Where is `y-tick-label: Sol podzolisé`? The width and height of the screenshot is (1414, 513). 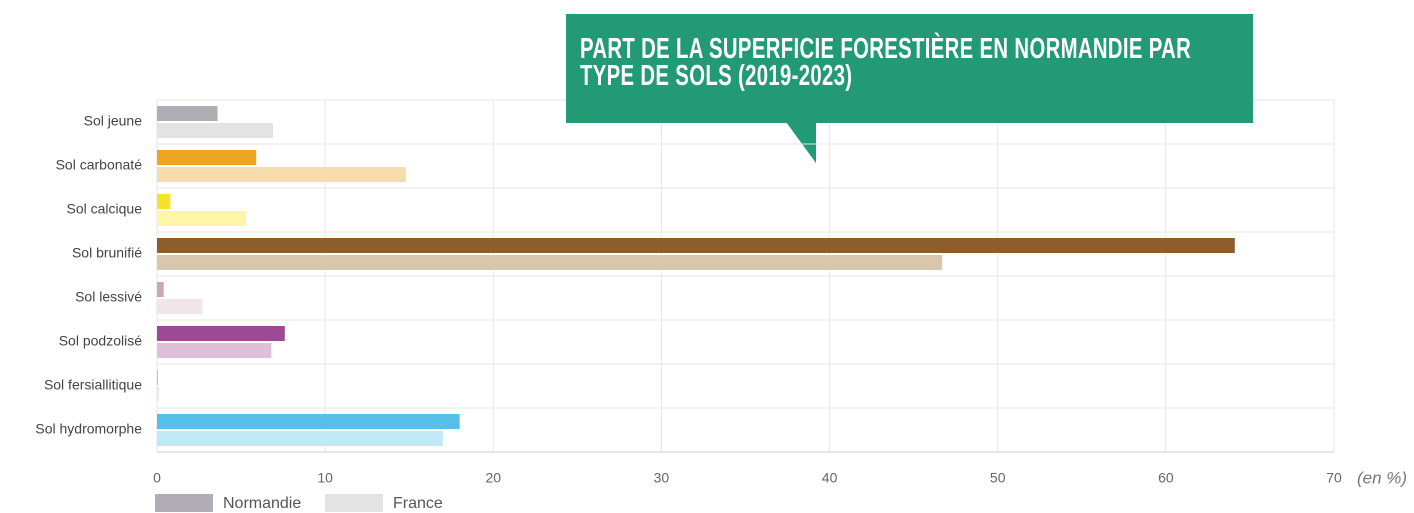
y-tick-label: Sol podzolisé is located at coordinates (100, 341).